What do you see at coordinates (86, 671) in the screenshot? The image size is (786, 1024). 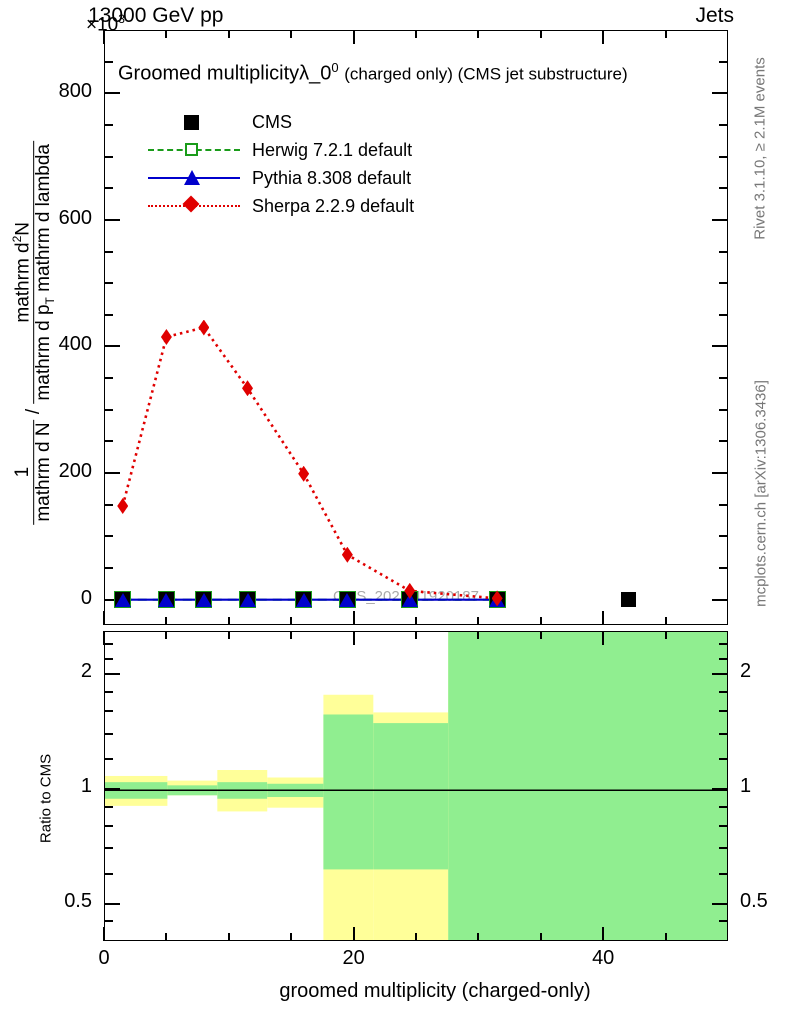 I see `ratio-y-tick-label: 2` at bounding box center [86, 671].